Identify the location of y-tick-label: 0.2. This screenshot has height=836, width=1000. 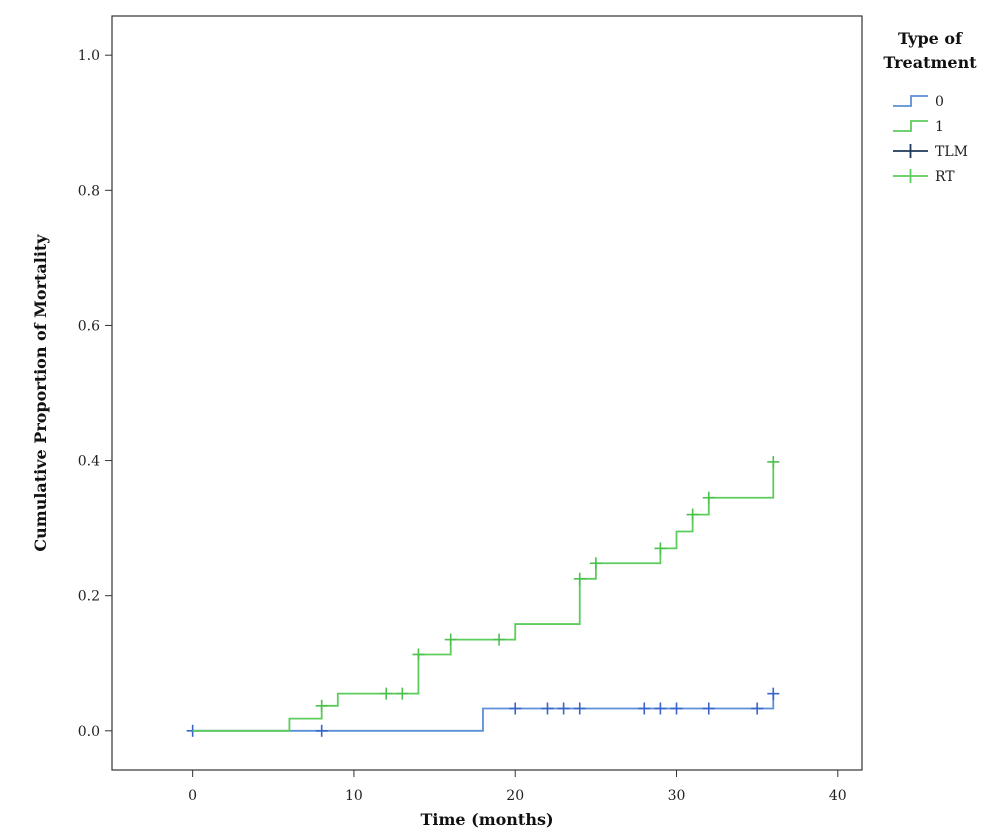
(89, 597).